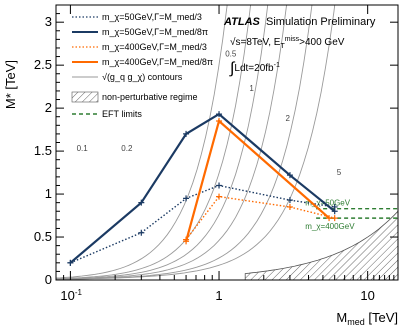 This screenshot has width=405, height=329. I want to click on non-perturbative-region, so click(321, 245).